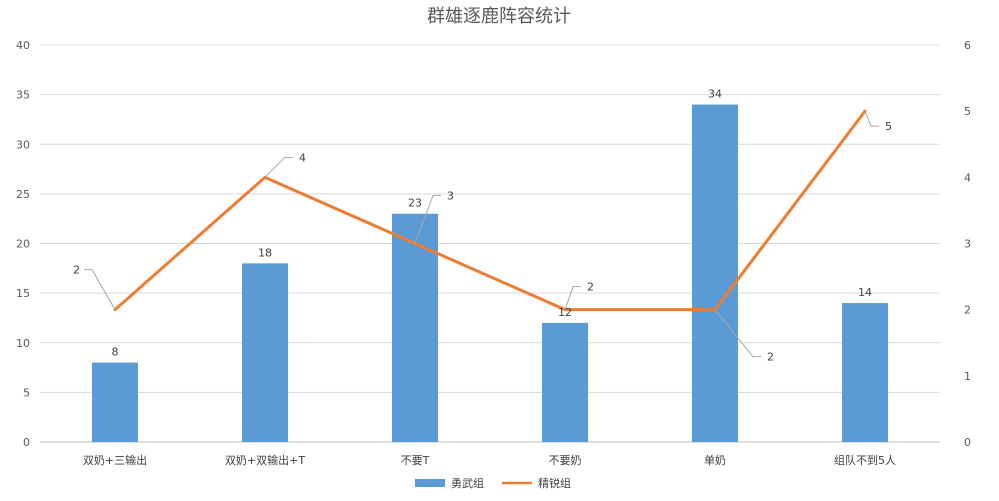 The image size is (999, 501). What do you see at coordinates (23, 144) in the screenshot?
I see `left-tick-label: 30` at bounding box center [23, 144].